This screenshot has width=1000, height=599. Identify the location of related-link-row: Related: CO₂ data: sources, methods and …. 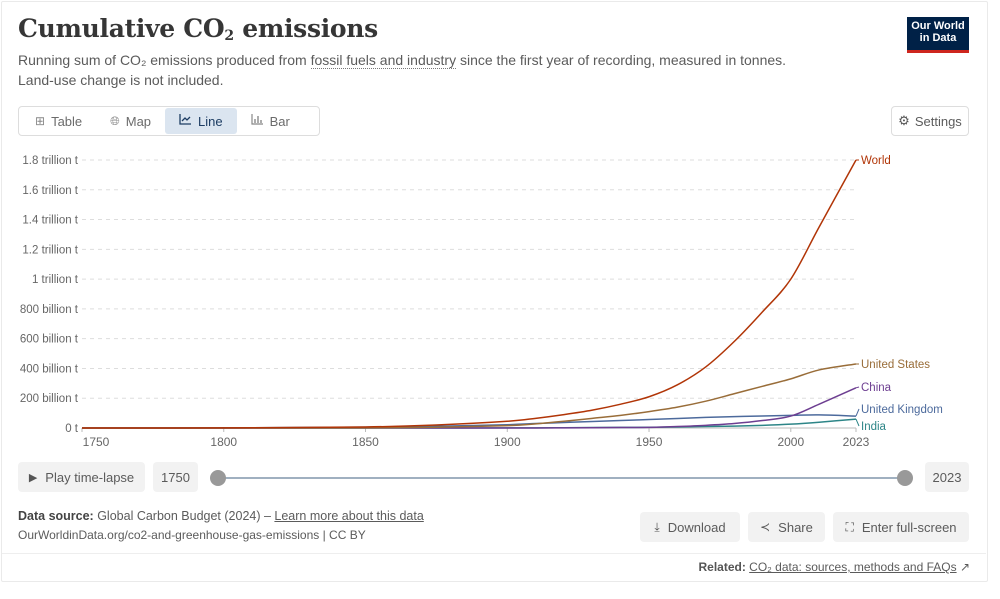
(834, 567).